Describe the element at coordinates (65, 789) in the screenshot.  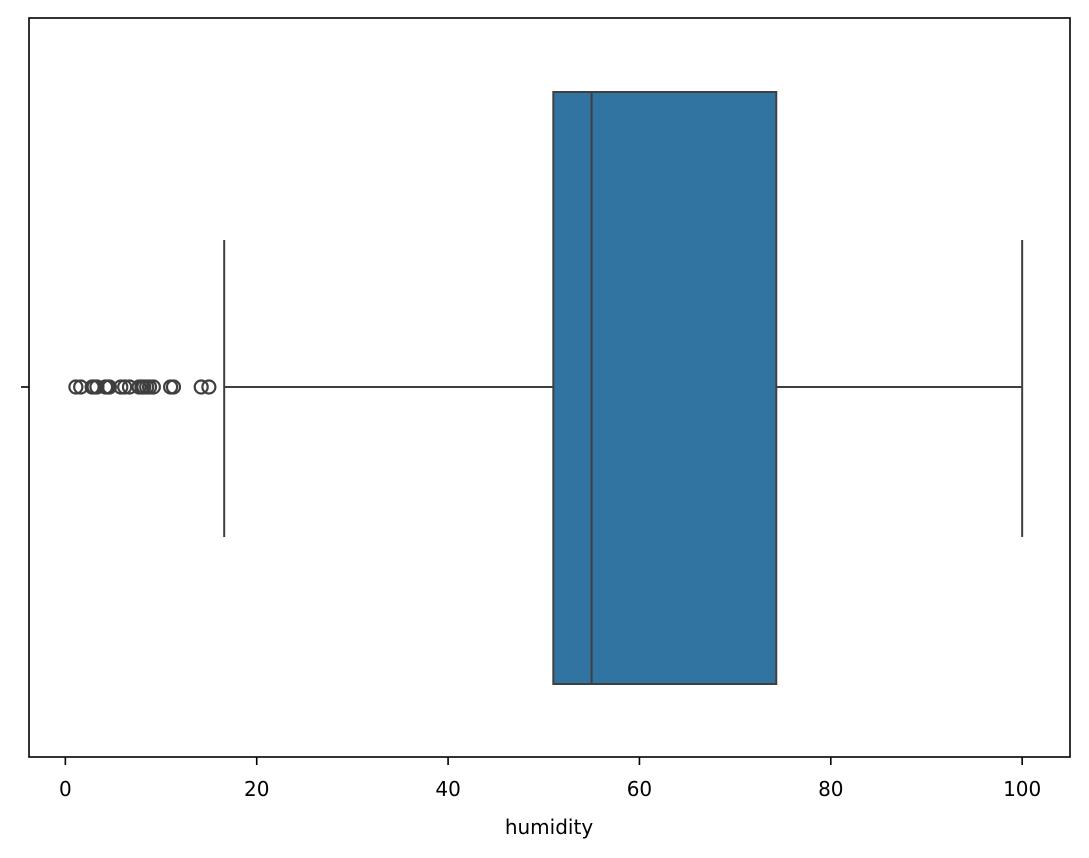
I see `x-axis-tick-label: 0` at that location.